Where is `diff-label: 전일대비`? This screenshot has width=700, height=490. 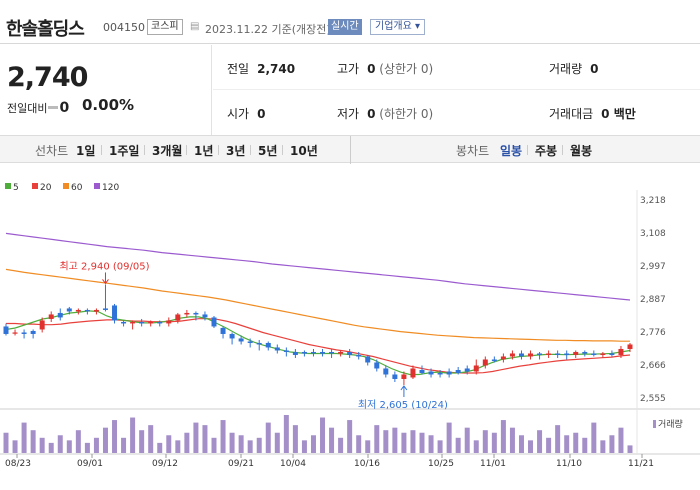 diff-label: 전일대비 is located at coordinates (27, 108).